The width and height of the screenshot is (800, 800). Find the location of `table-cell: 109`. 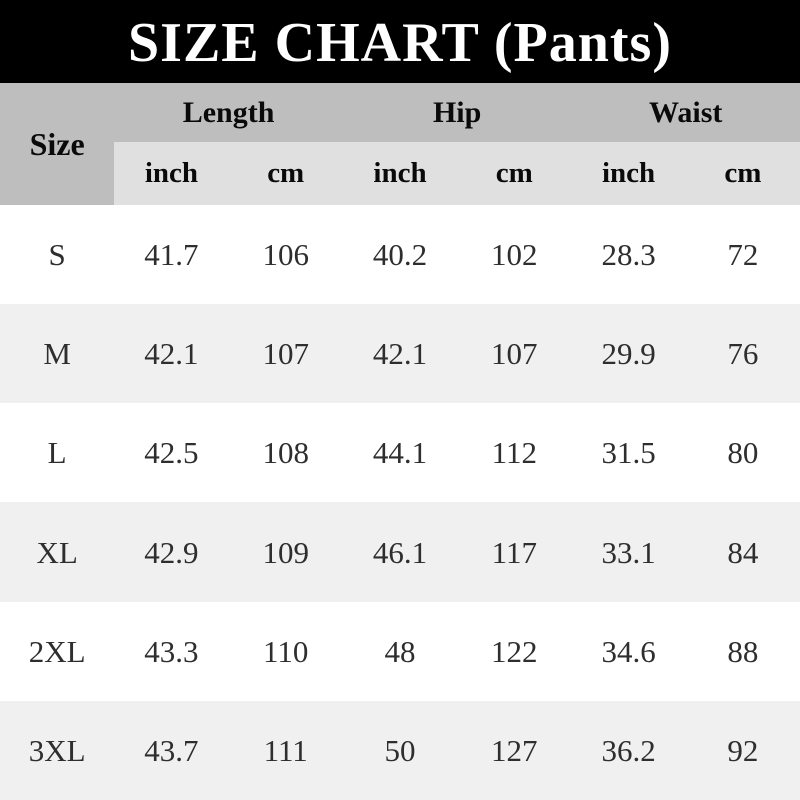

table-cell: 109 is located at coordinates (285, 552).